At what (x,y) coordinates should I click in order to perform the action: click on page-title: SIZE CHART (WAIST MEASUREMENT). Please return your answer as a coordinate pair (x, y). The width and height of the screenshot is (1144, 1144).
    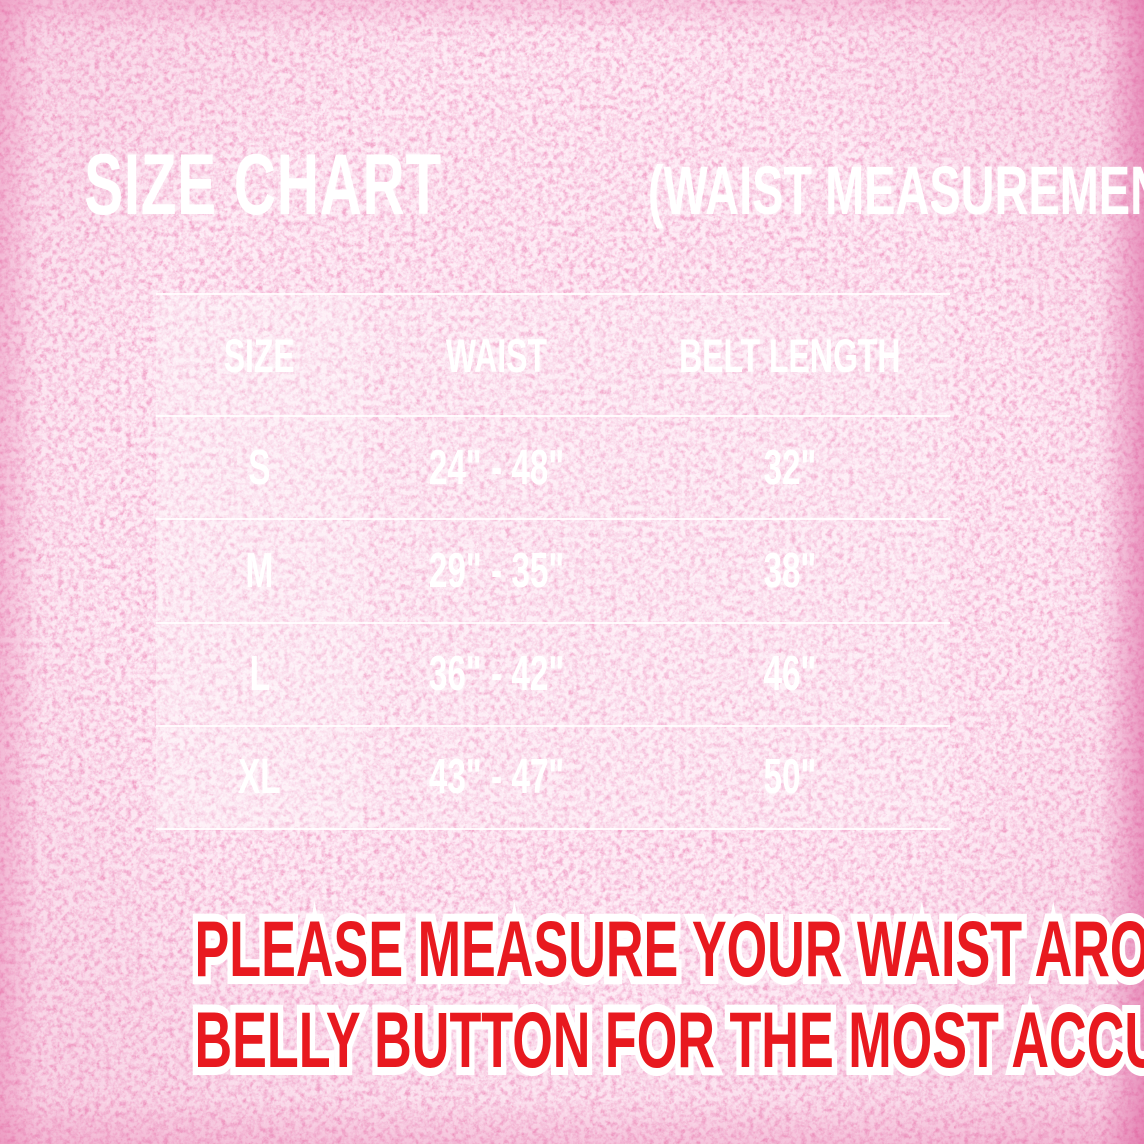
    Looking at the image, I should click on (572, 185).